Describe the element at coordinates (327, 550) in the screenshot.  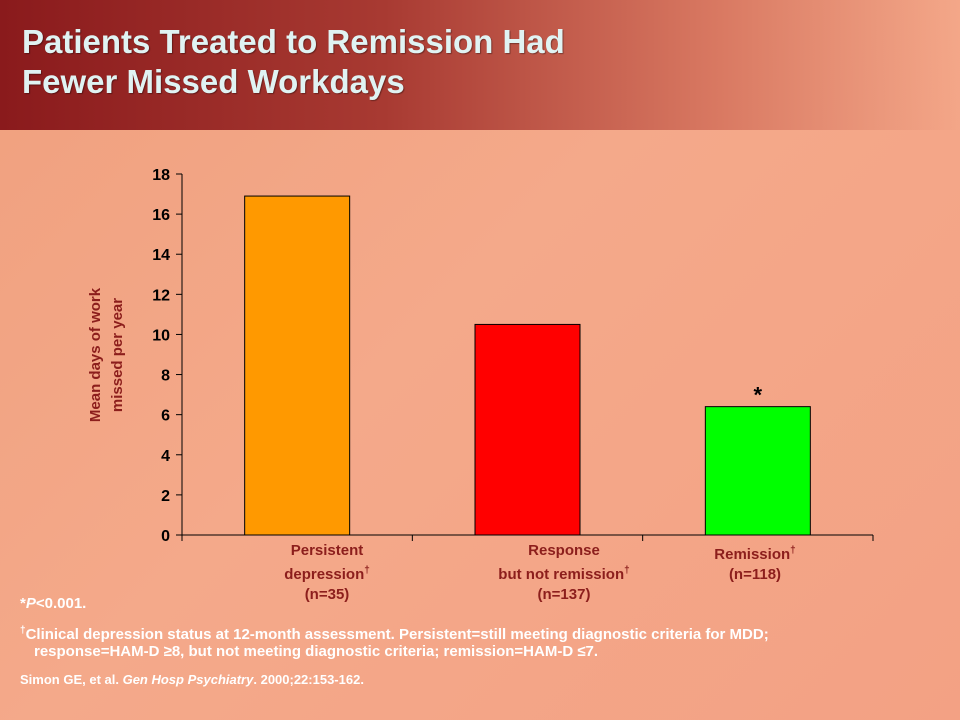
I see `category-label-line: Persistent` at that location.